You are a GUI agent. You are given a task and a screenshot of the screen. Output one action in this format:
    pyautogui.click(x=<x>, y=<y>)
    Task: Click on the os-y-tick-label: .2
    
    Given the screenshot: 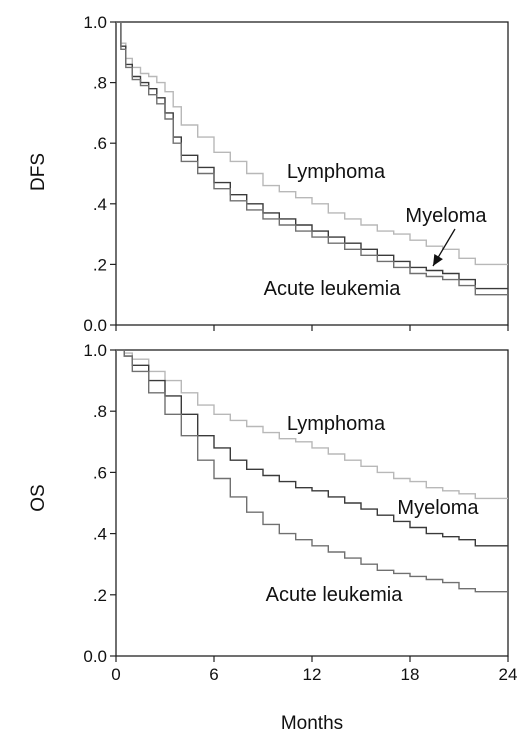 What is the action you would take?
    pyautogui.click(x=100, y=595)
    